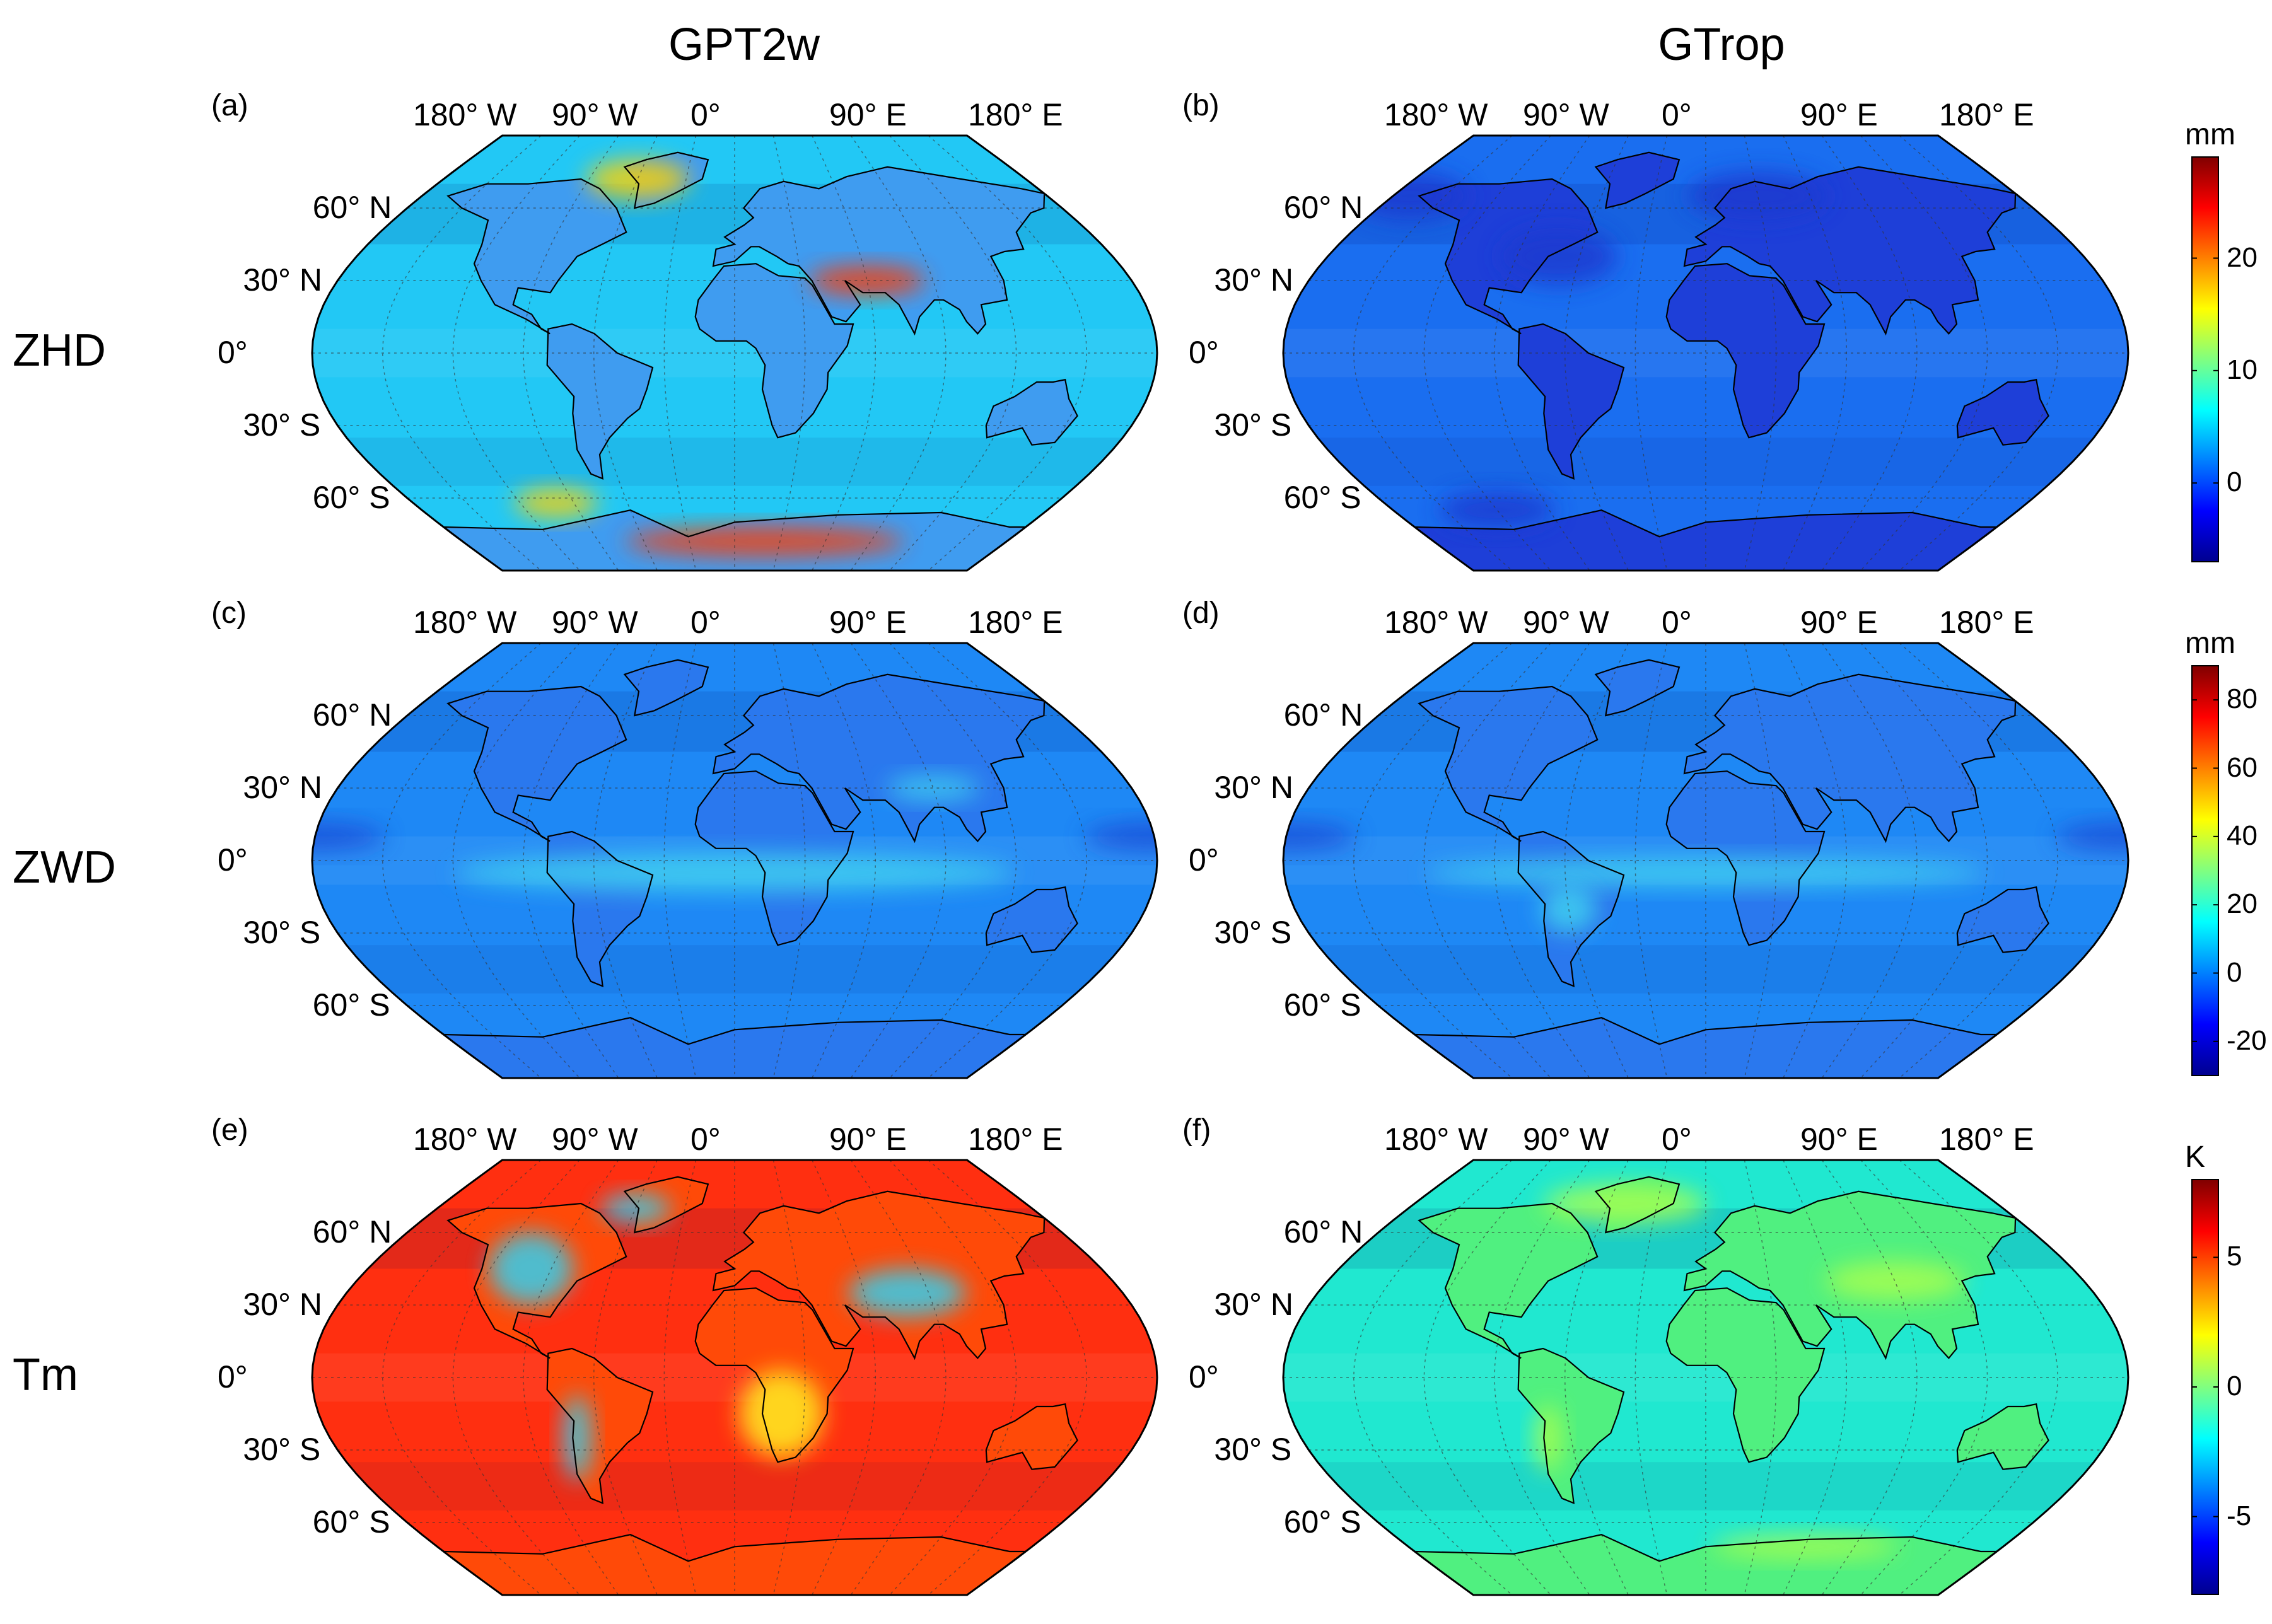 This screenshot has width=2272, height=1624. I want to click on panel-label: (b), so click(1201, 105).